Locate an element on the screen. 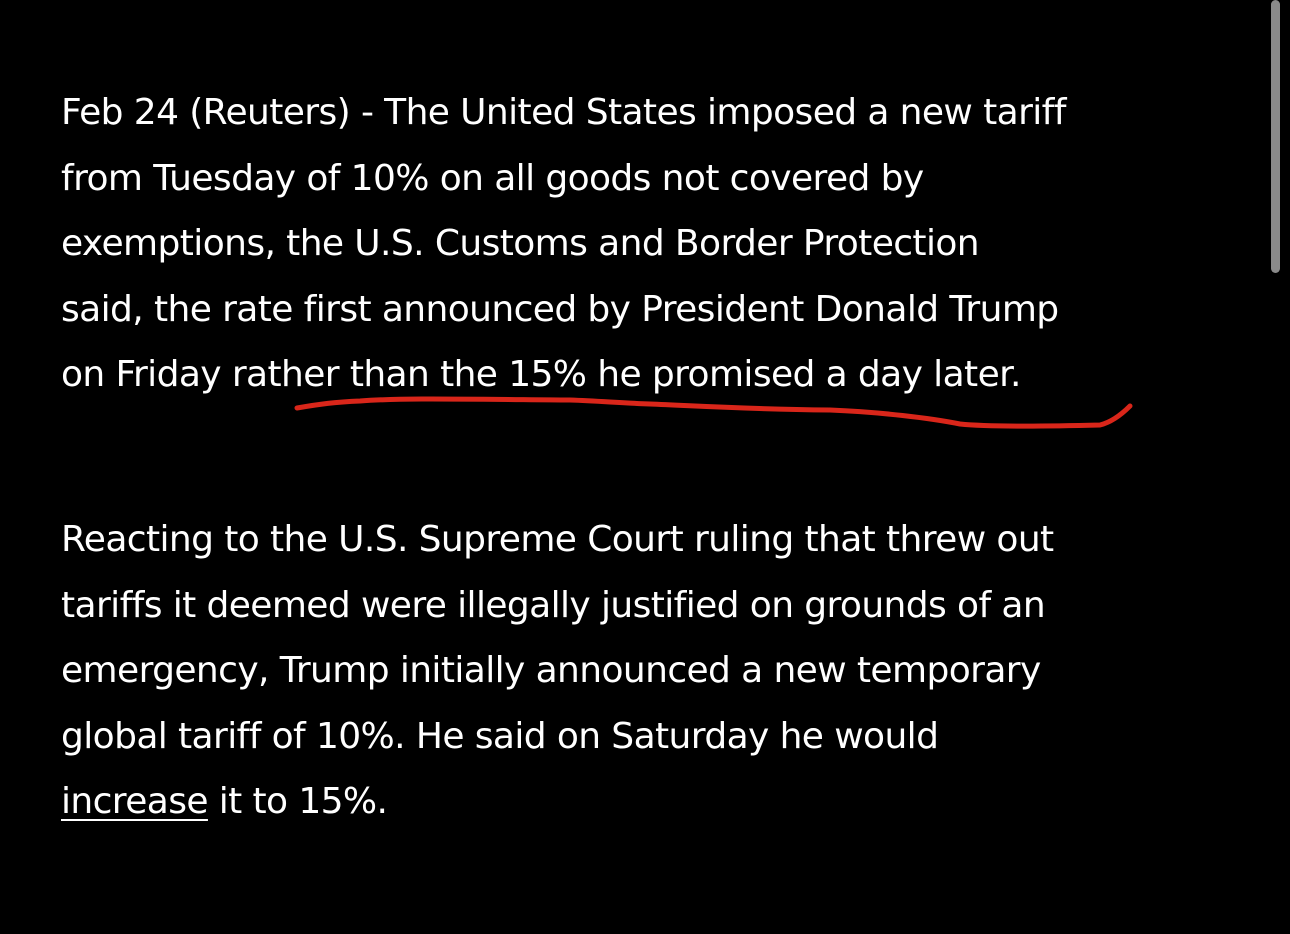 This screenshot has width=1290, height=934. text-line: increase it to 15%. is located at coordinates (557, 802).